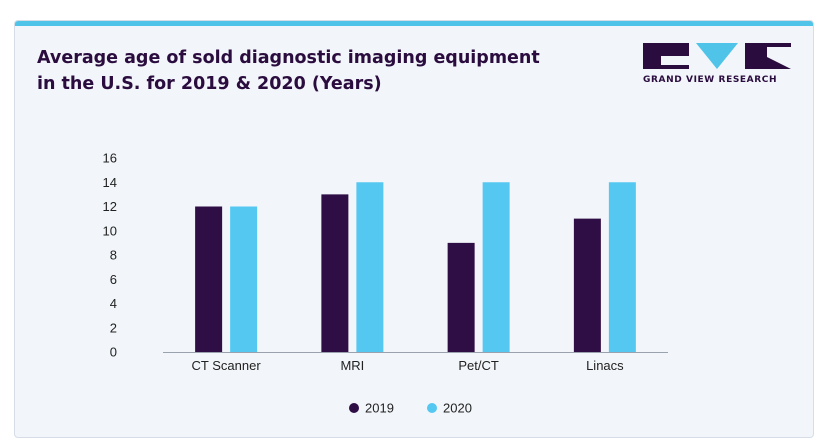  What do you see at coordinates (110, 206) in the screenshot?
I see `y-tick-label: 12` at bounding box center [110, 206].